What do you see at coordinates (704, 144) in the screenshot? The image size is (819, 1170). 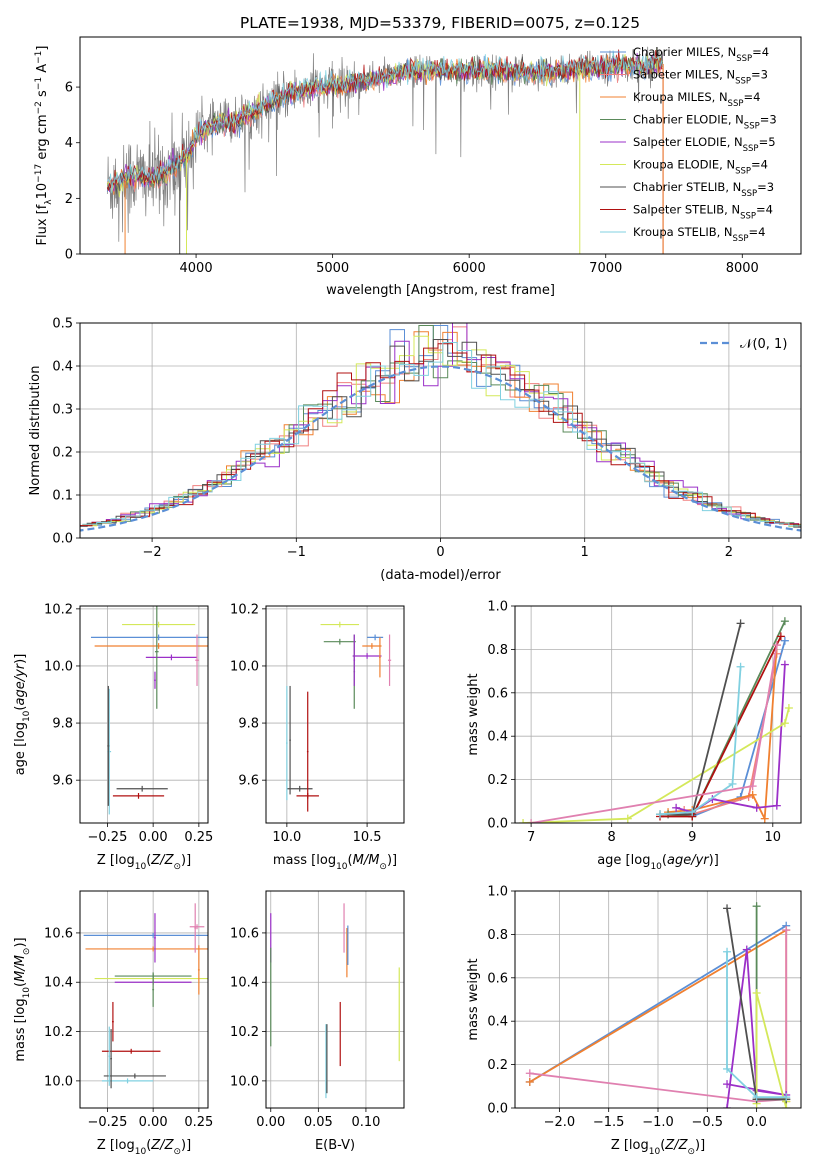 I see `legend-entry: Salpeter ELODIE, NSSP=5` at bounding box center [704, 144].